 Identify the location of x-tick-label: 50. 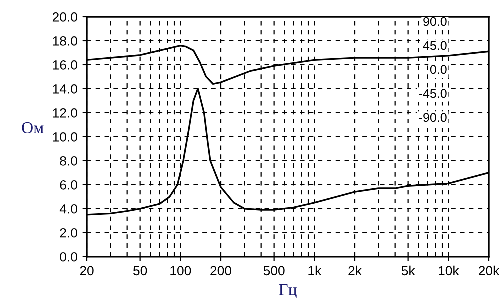
(141, 271).